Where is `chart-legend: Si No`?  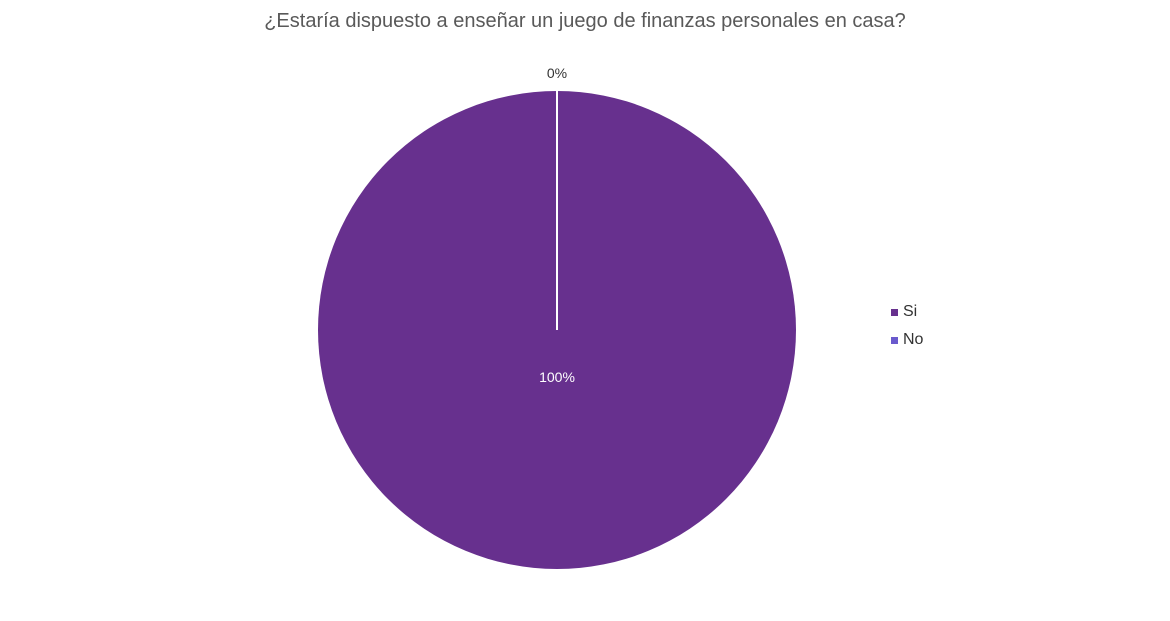
chart-legend: Si No is located at coordinates (907, 326).